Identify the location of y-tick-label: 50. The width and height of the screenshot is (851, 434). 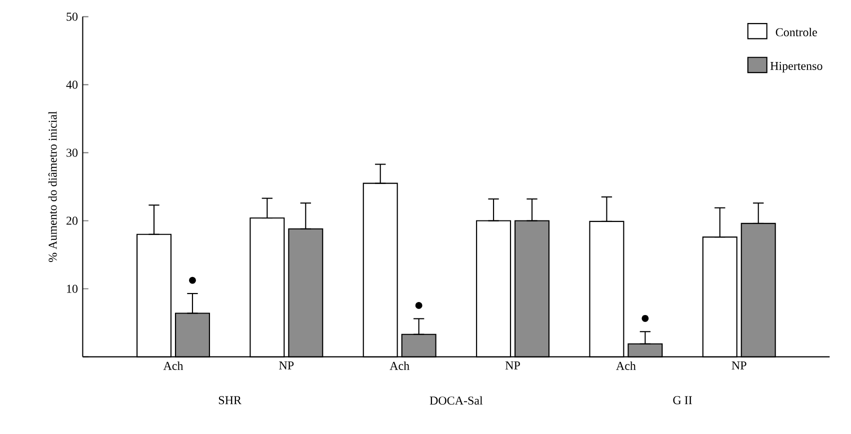
(72, 16).